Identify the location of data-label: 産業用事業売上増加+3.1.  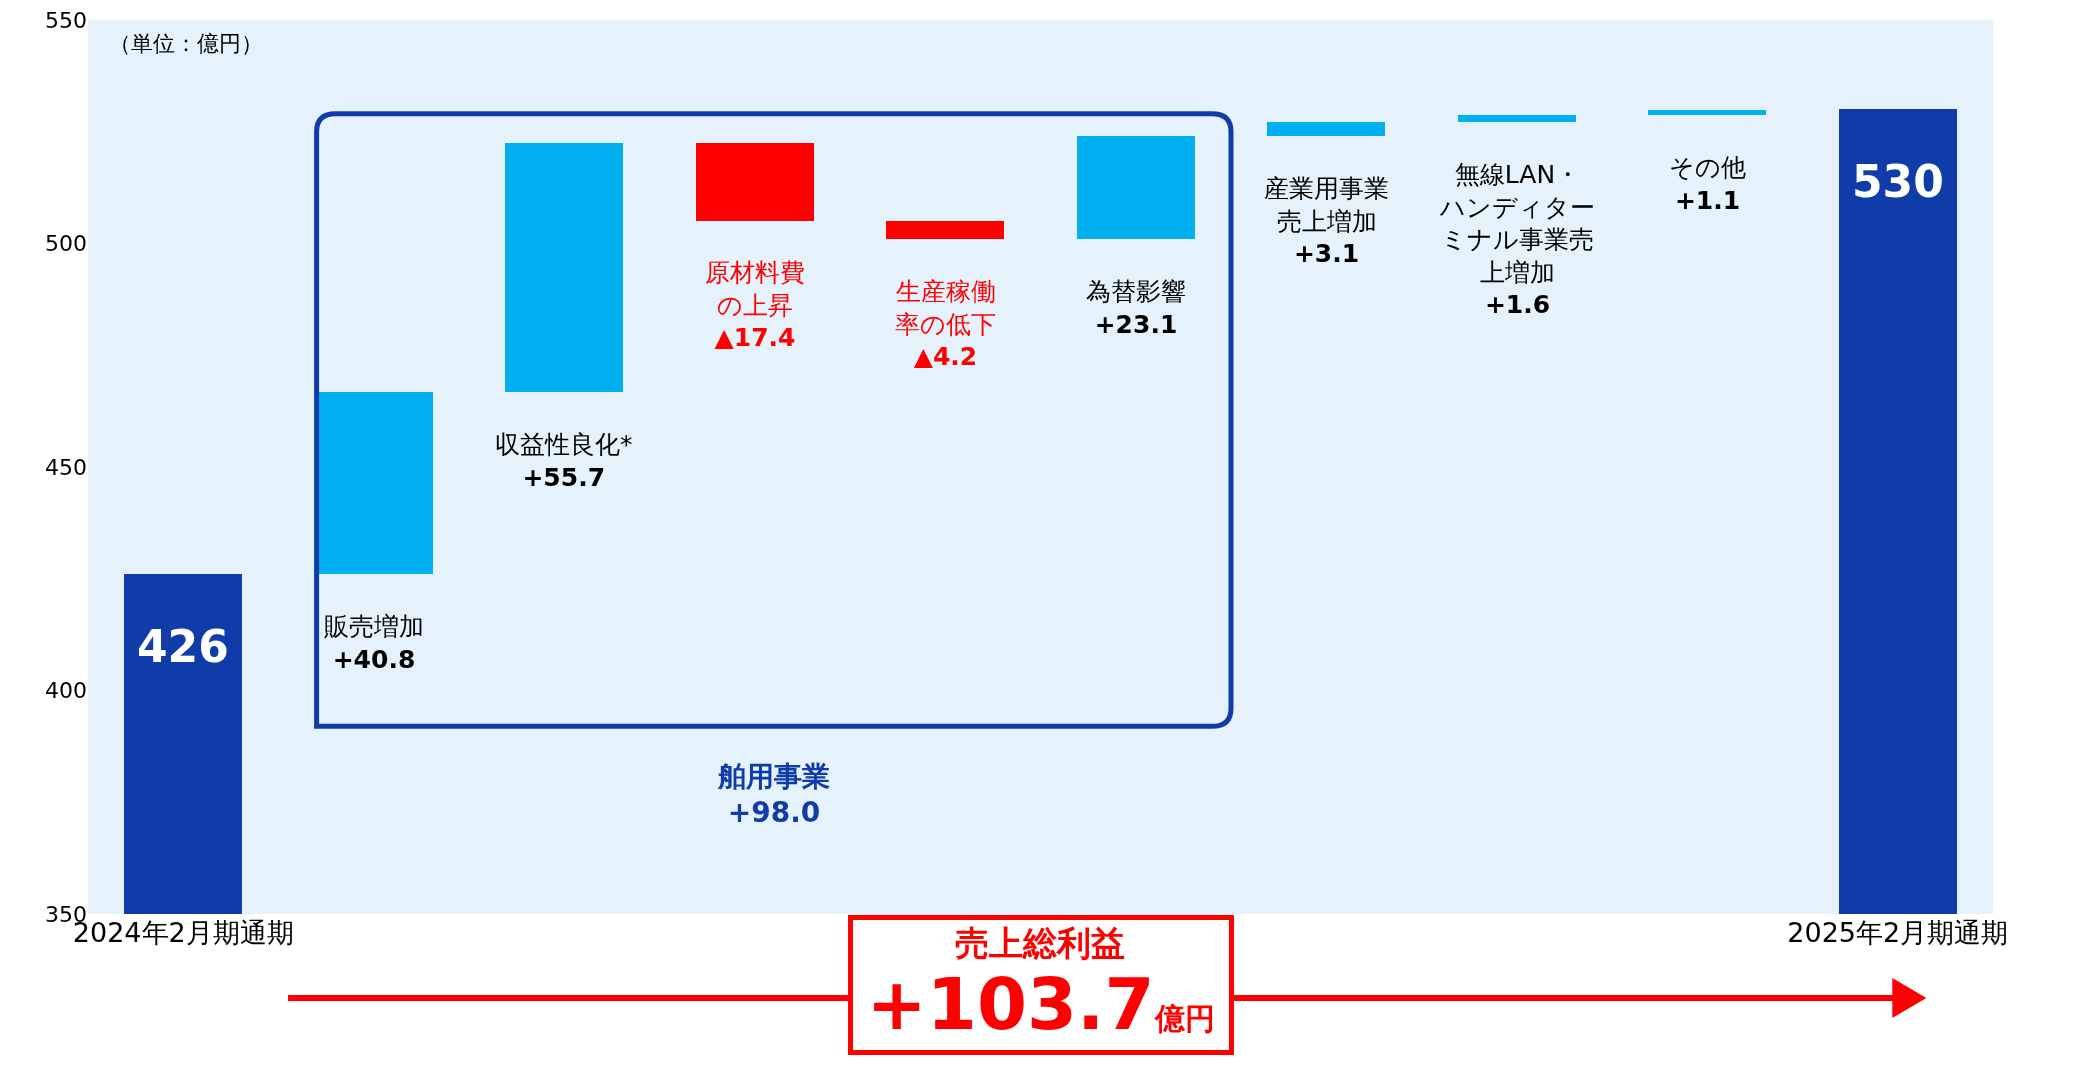
(1326, 221).